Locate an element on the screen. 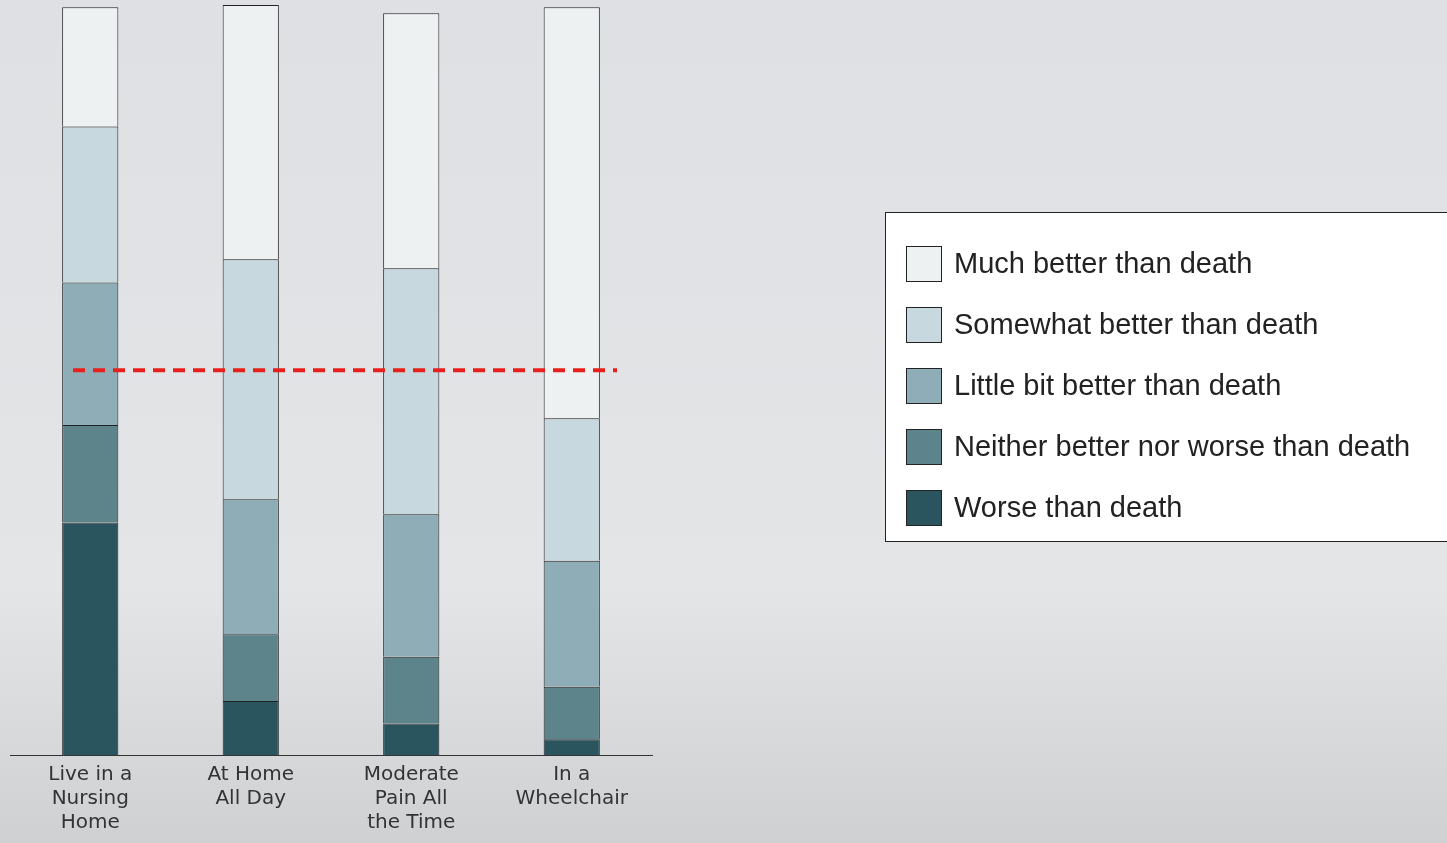  x-tick-label: At Home All Day is located at coordinates (251, 785).